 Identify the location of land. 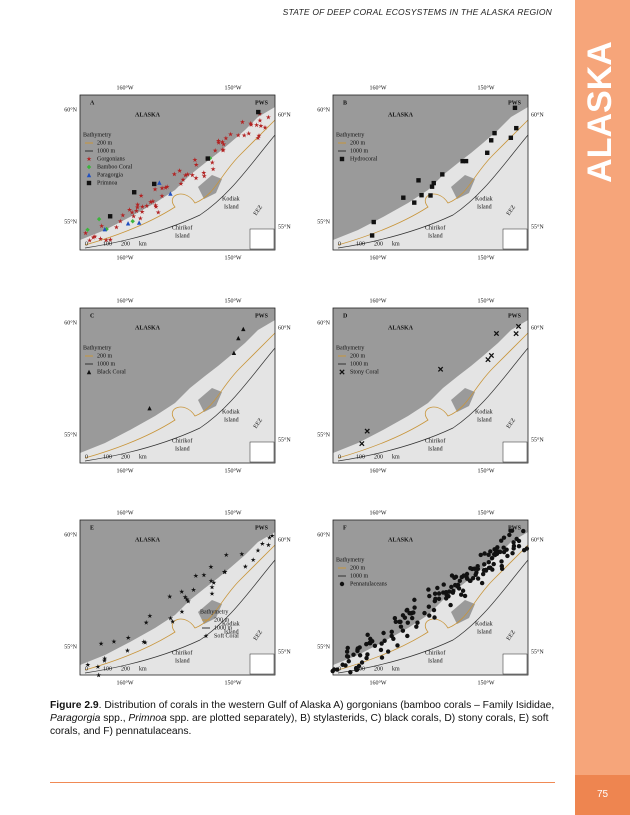
(430, 380).